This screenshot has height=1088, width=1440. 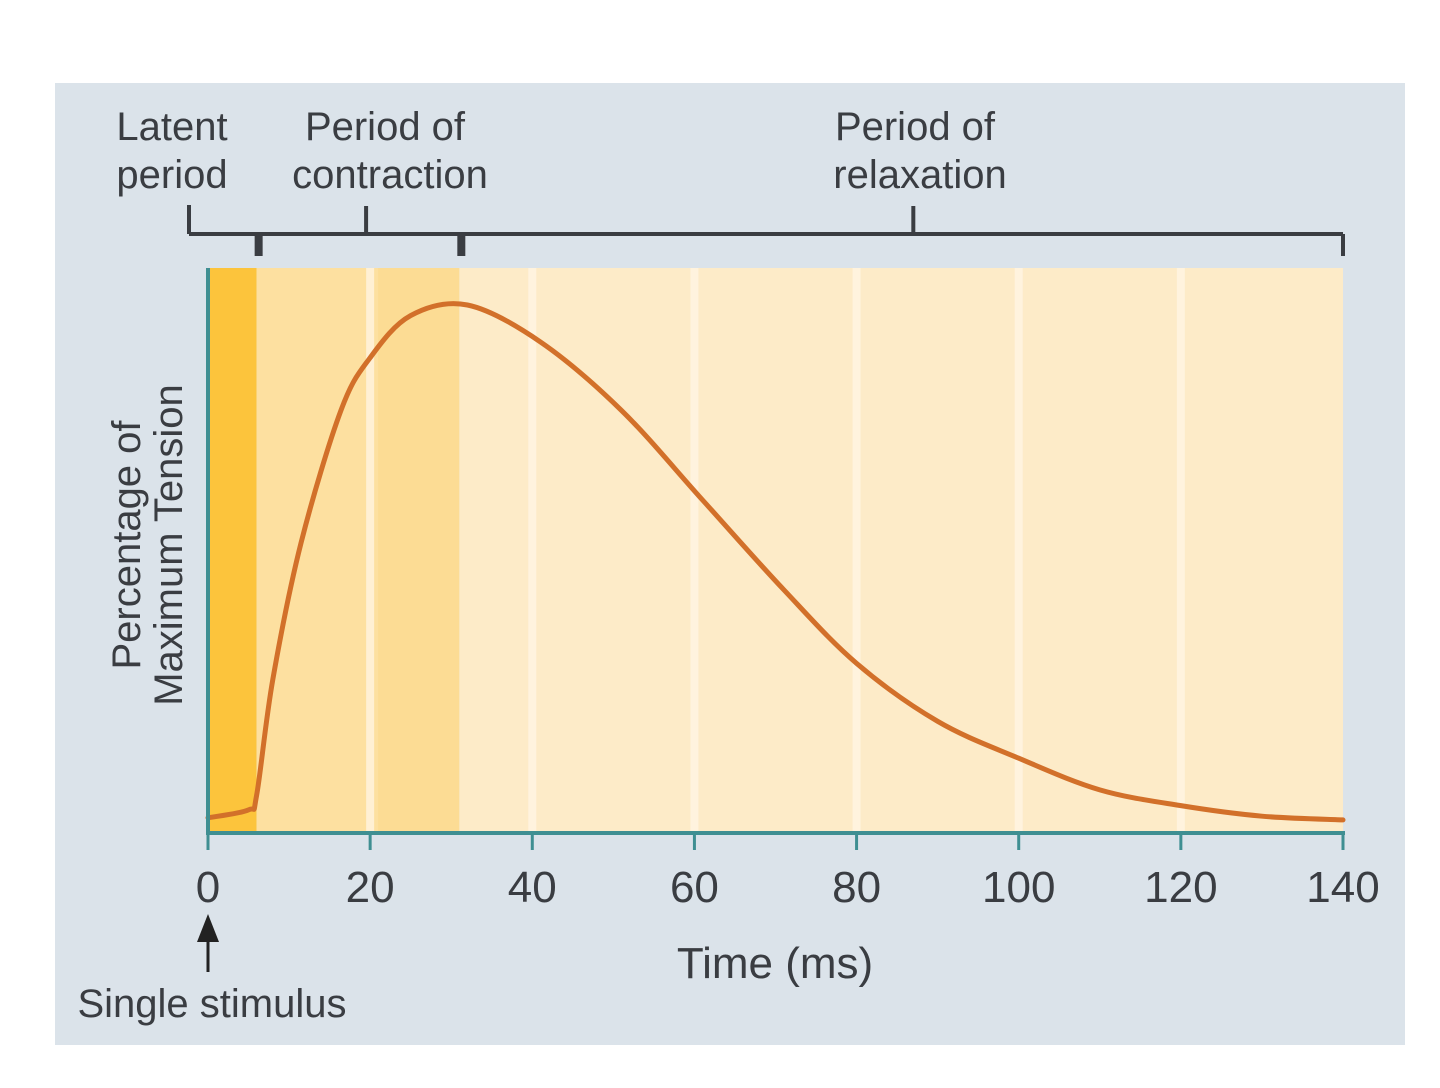 I want to click on x-tick-label-0: 0, so click(x=208, y=887).